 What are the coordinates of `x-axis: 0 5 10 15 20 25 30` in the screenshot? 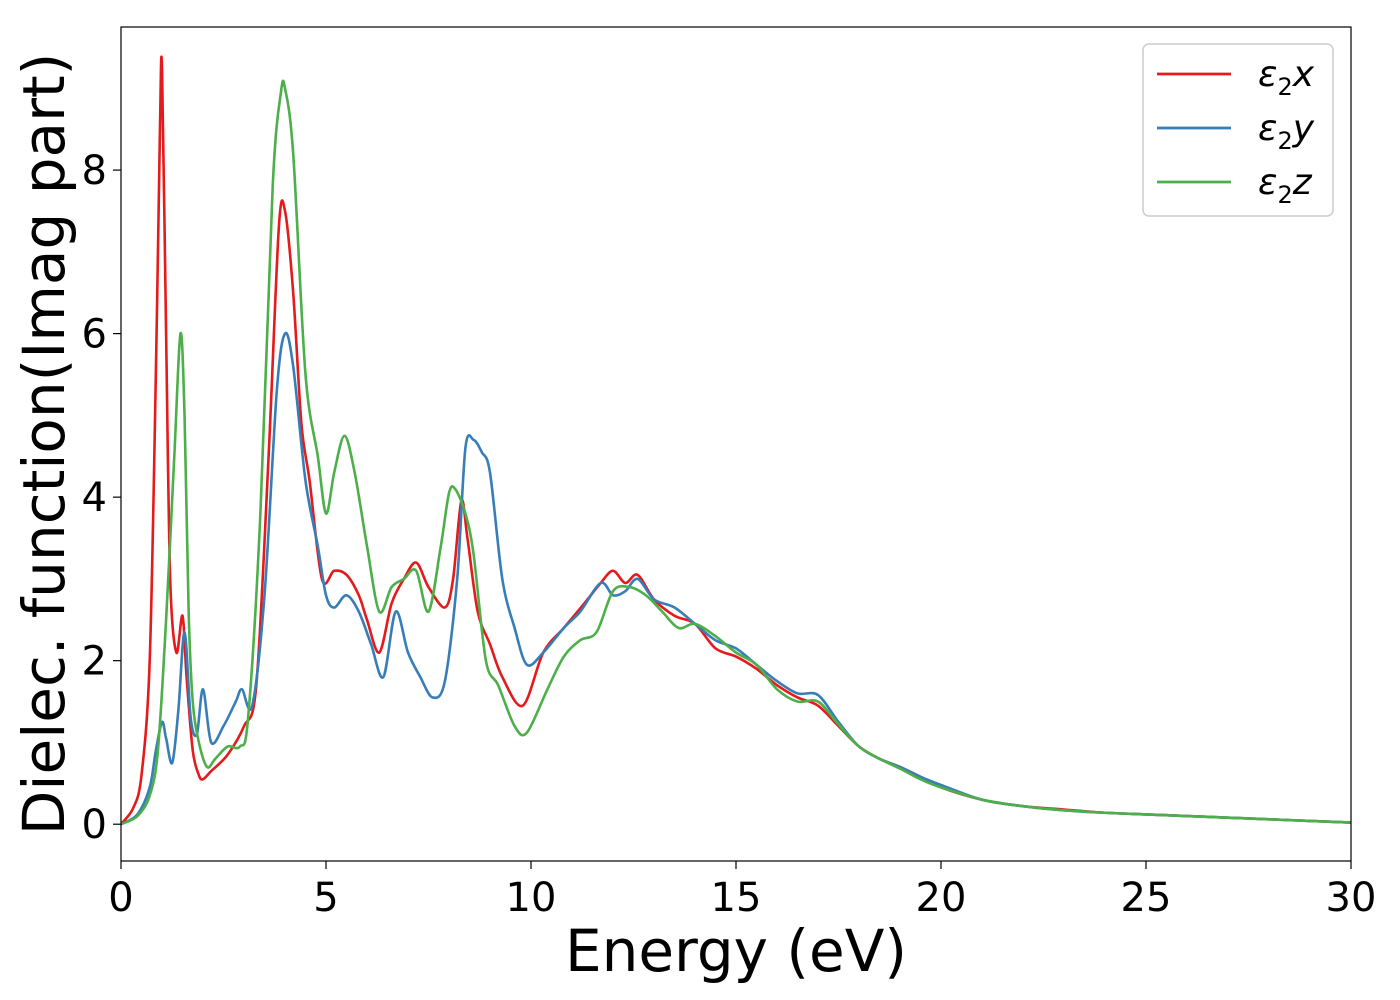 It's located at (742, 891).